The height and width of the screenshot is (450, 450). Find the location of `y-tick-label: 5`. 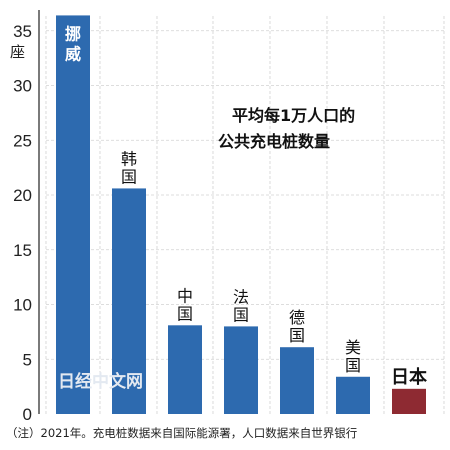

y-tick-label: 5 is located at coordinates (27, 359).